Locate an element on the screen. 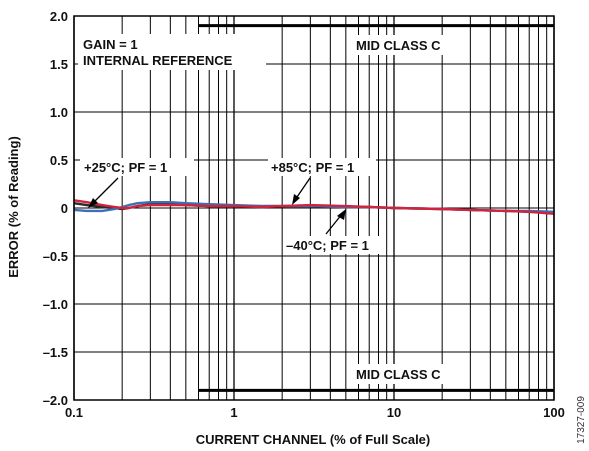 This screenshot has height=451, width=589. arrow-85c is located at coordinates (302, 189).